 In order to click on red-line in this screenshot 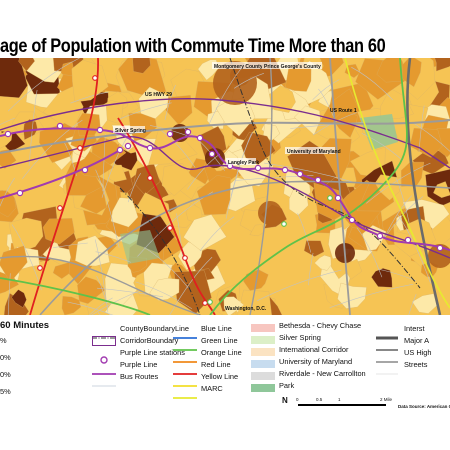, I will do `click(64, 186)`.